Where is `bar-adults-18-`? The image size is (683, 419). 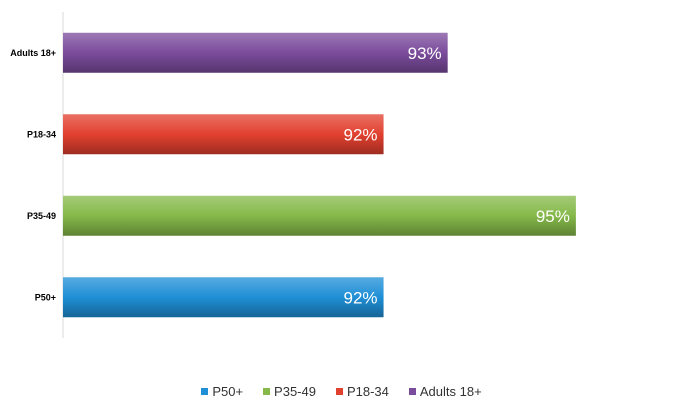 bar-adults-18- is located at coordinates (255, 52).